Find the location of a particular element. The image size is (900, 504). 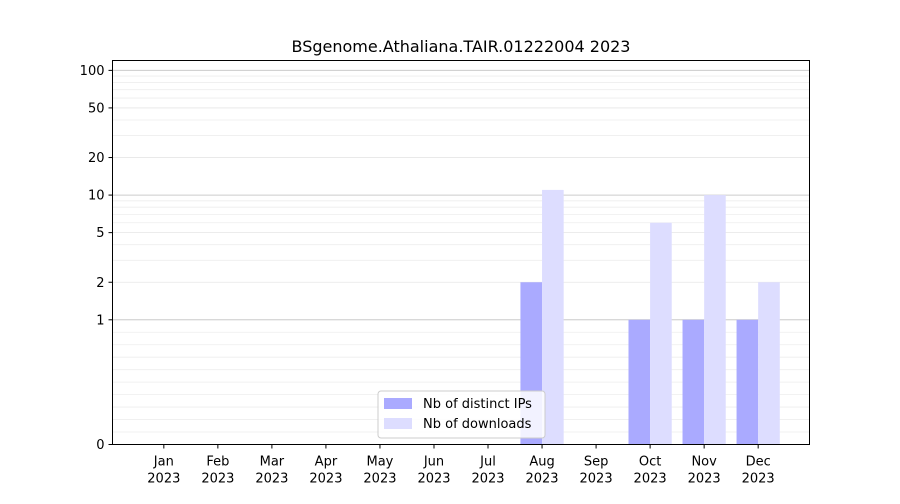

x-tick-label-month: Apr is located at coordinates (326, 462).